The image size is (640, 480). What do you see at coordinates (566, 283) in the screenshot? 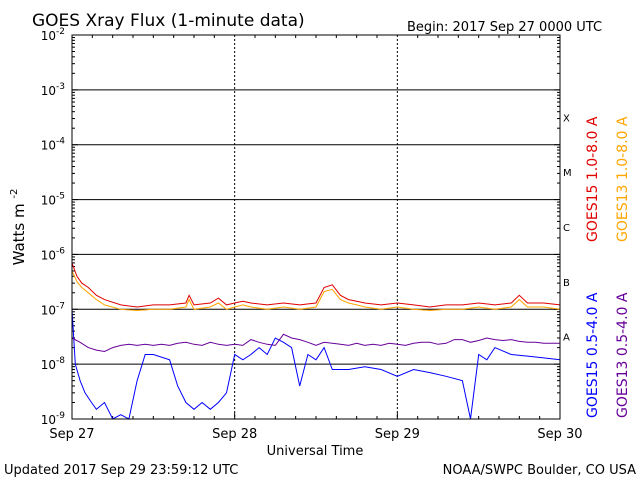
I see `flare-class-label: B` at bounding box center [566, 283].